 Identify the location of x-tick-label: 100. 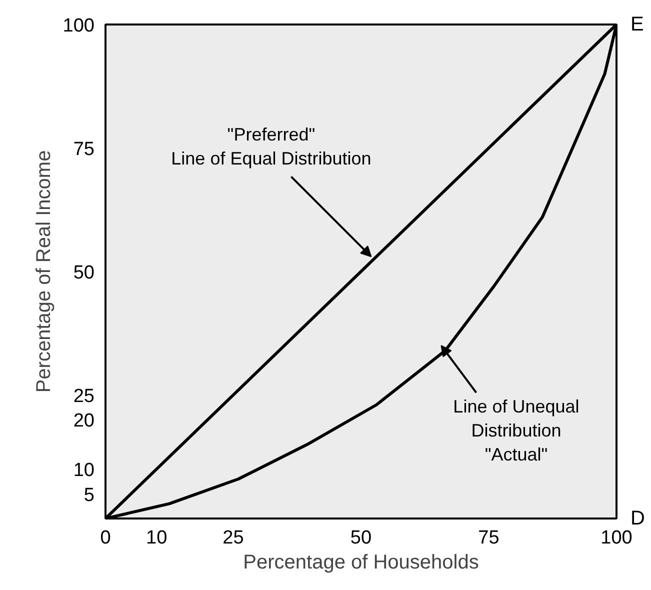
(616, 538).